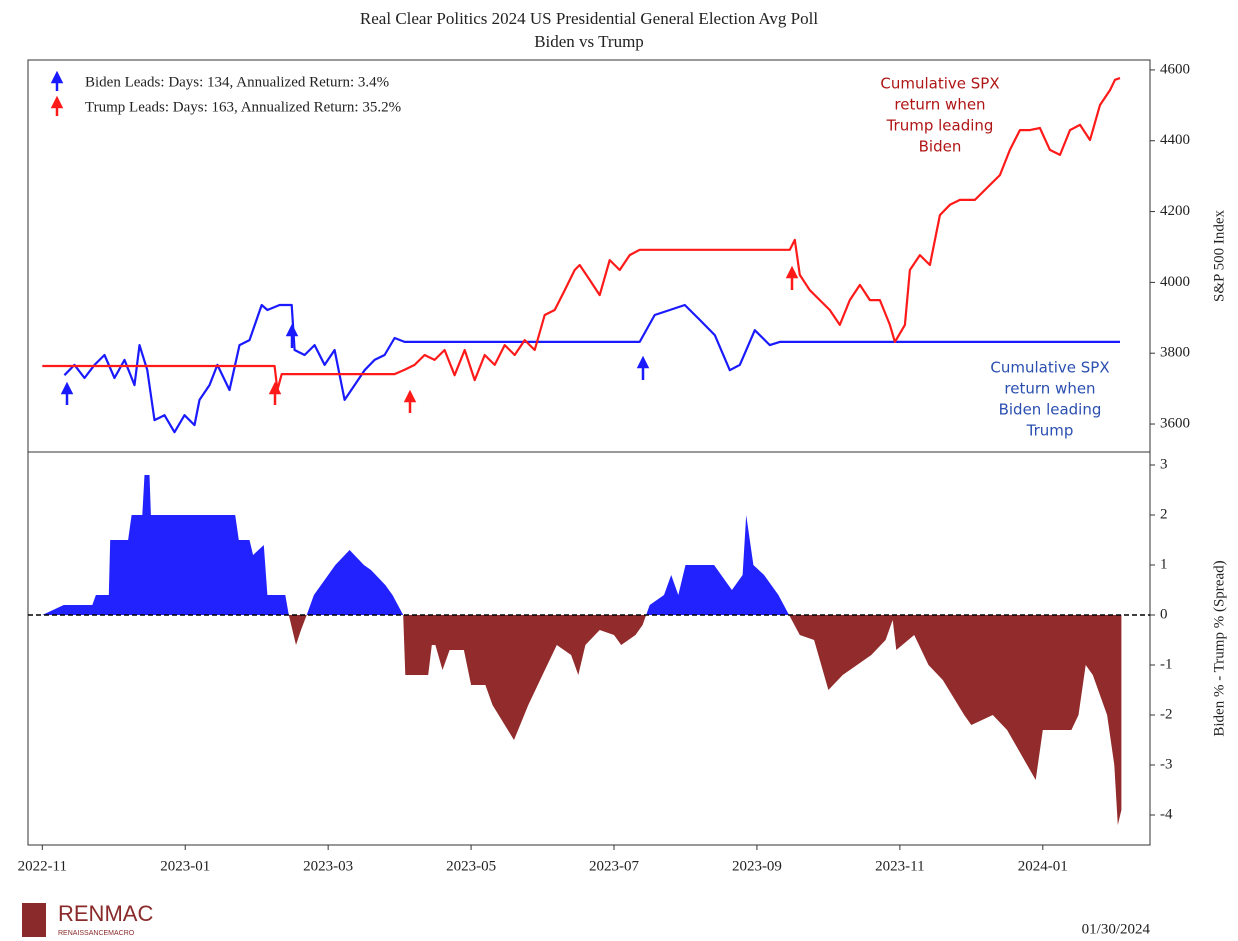 This screenshot has width=1238, height=941. I want to click on y-tick-label: 4400, so click(1175, 140).